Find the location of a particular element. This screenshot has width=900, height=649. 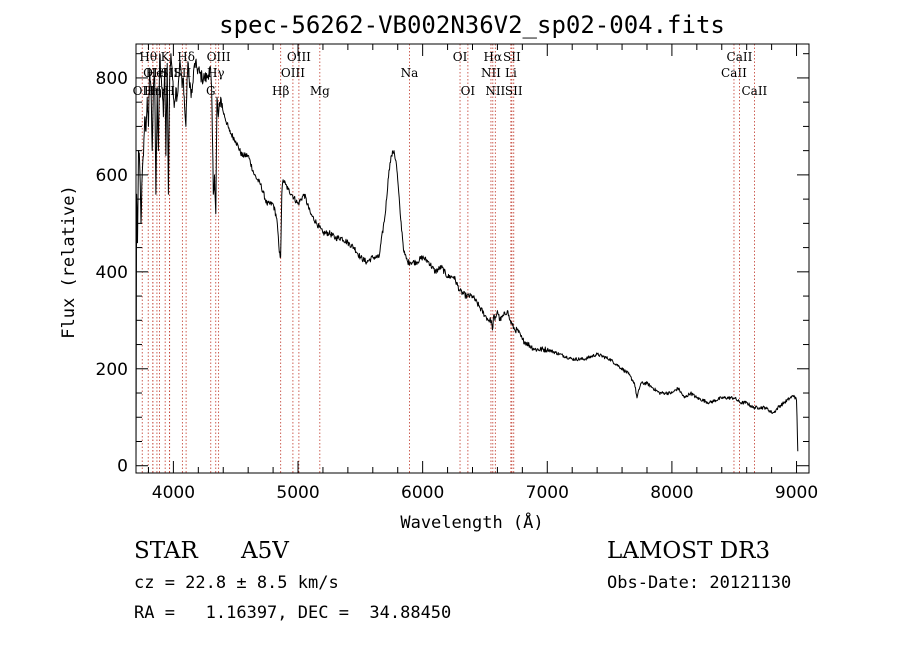

x-tick-label: 6000 is located at coordinates (422, 493).